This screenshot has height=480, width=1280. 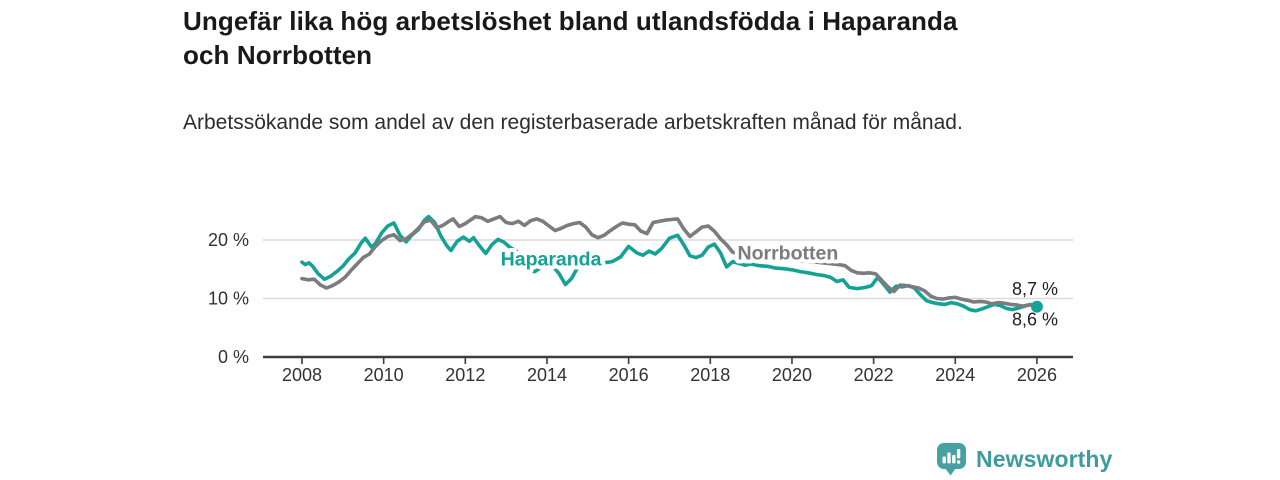 I want to click on x-axis-tick-label: 2020, so click(x=792, y=375).